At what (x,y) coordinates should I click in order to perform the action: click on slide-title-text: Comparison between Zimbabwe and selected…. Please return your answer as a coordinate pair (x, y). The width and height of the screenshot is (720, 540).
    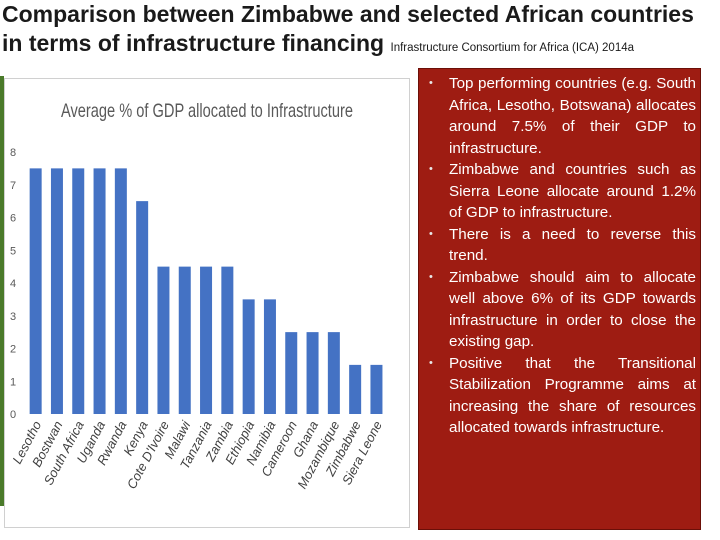
    Looking at the image, I should click on (348, 28).